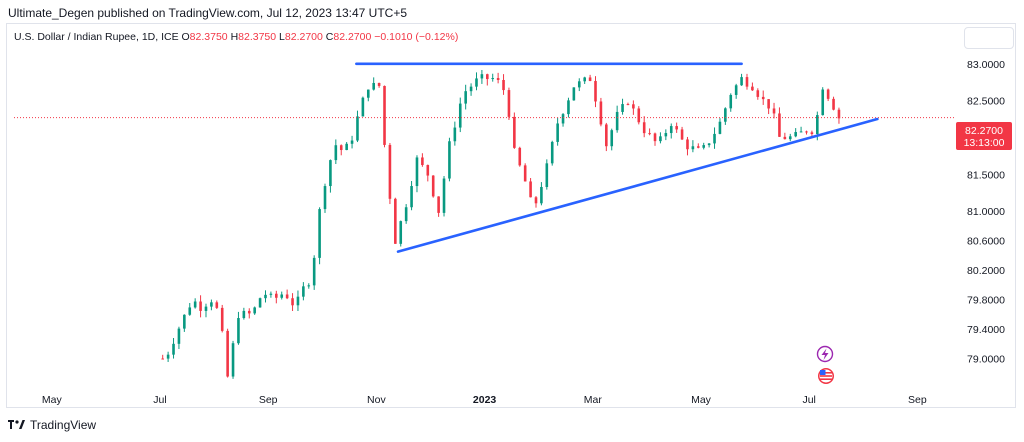 This screenshot has width=1024, height=442. Describe the element at coordinates (825, 354) in the screenshot. I see `bolt-icon` at that location.